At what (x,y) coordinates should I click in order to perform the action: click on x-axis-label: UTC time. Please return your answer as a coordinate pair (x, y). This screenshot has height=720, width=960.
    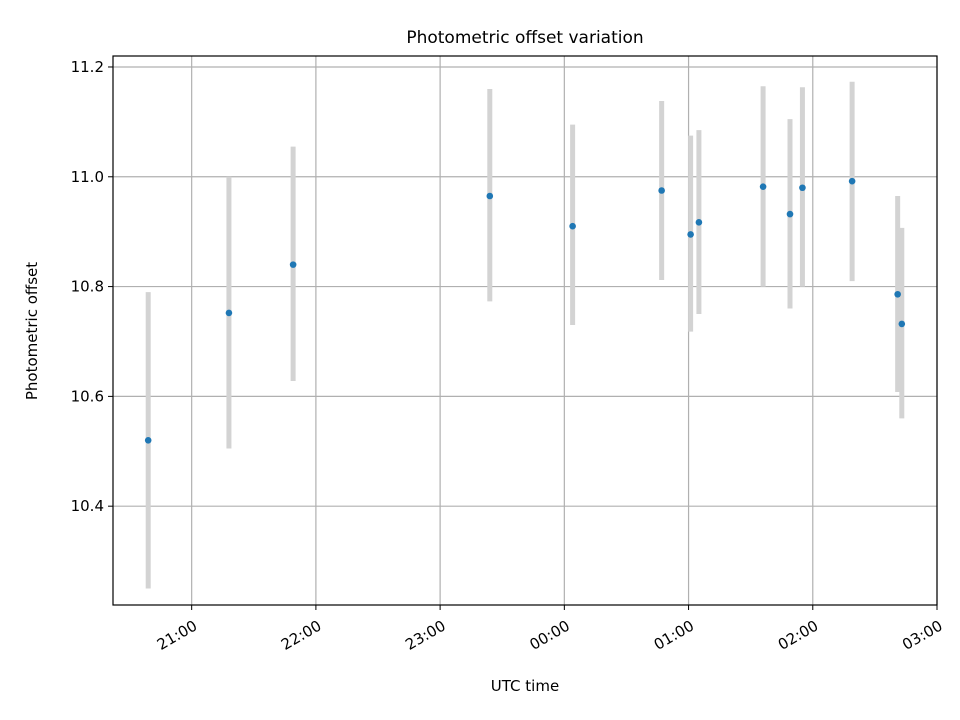
    Looking at the image, I should click on (525, 686).